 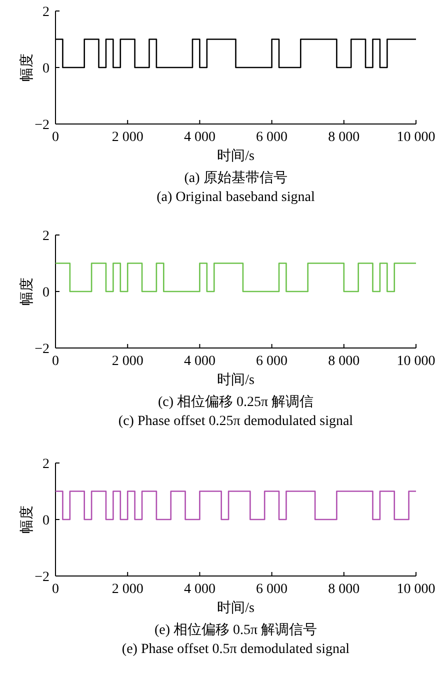 What do you see at coordinates (236, 178) in the screenshot?
I see `text: (a) 原始基带信号` at bounding box center [236, 178].